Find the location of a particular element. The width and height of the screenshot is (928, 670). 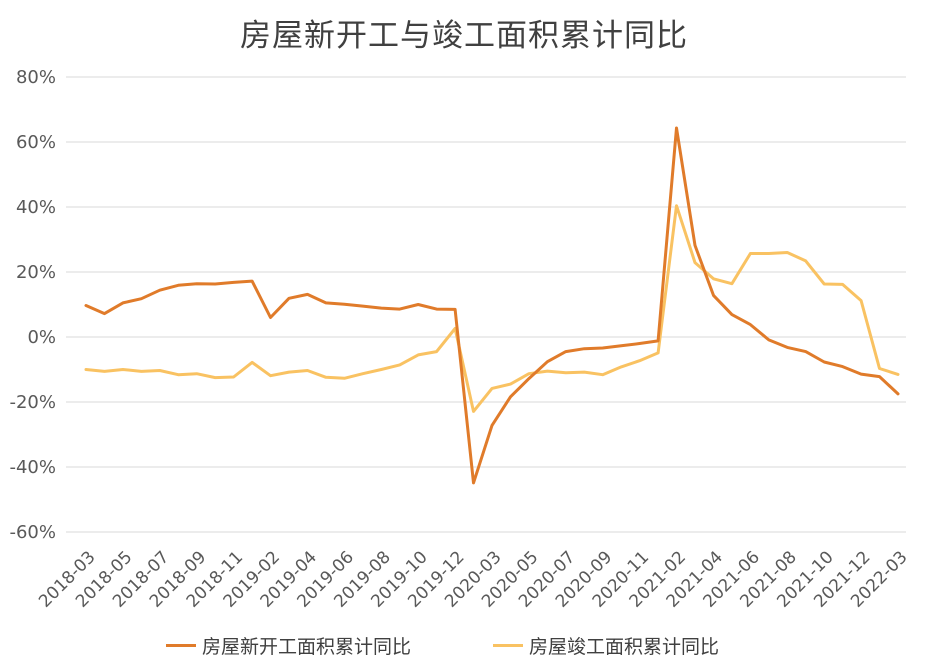

y-tick-label: -20% is located at coordinates (32, 402).